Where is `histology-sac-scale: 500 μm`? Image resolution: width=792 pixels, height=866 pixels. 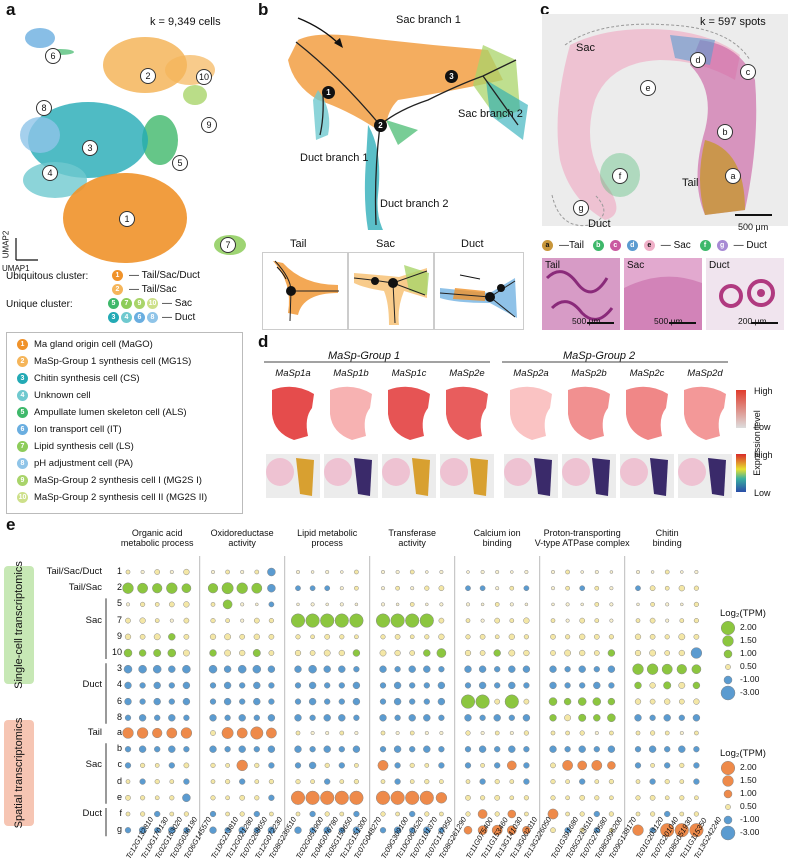 histology-sac-scale: 500 μm is located at coordinates (668, 321).